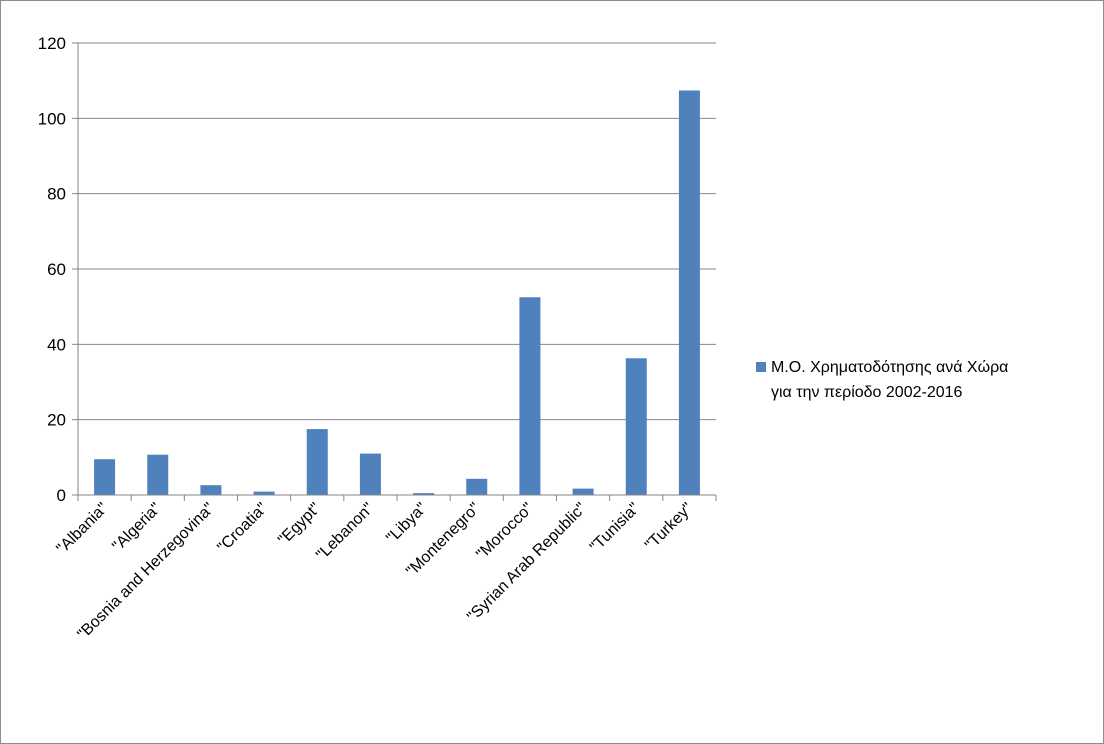 Image resolution: width=1104 pixels, height=744 pixels. I want to click on y-tick-label: 60, so click(56, 269).